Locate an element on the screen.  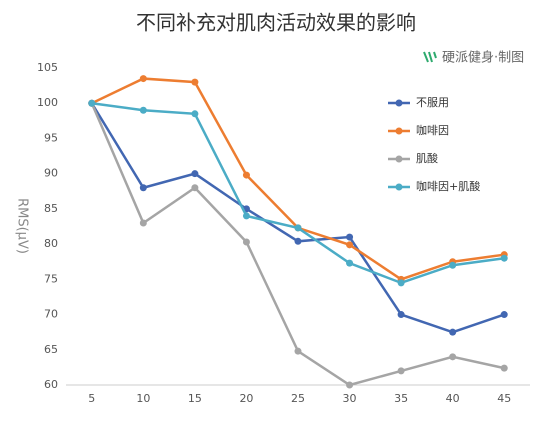
legend-text: 咖啡因 is located at coordinates (432, 130).